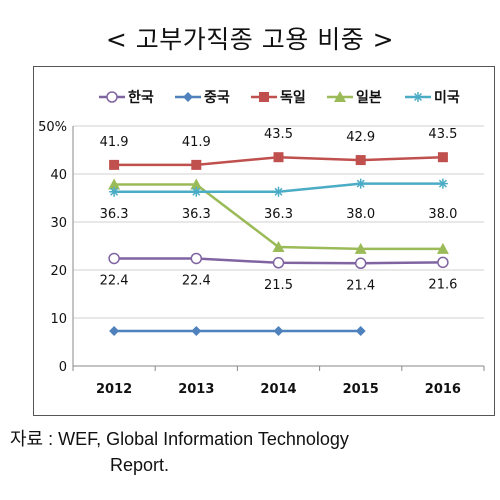 The height and width of the screenshot is (500, 500). I want to click on chart-title: < 고부가직종 고용 비중 >, so click(250, 39).